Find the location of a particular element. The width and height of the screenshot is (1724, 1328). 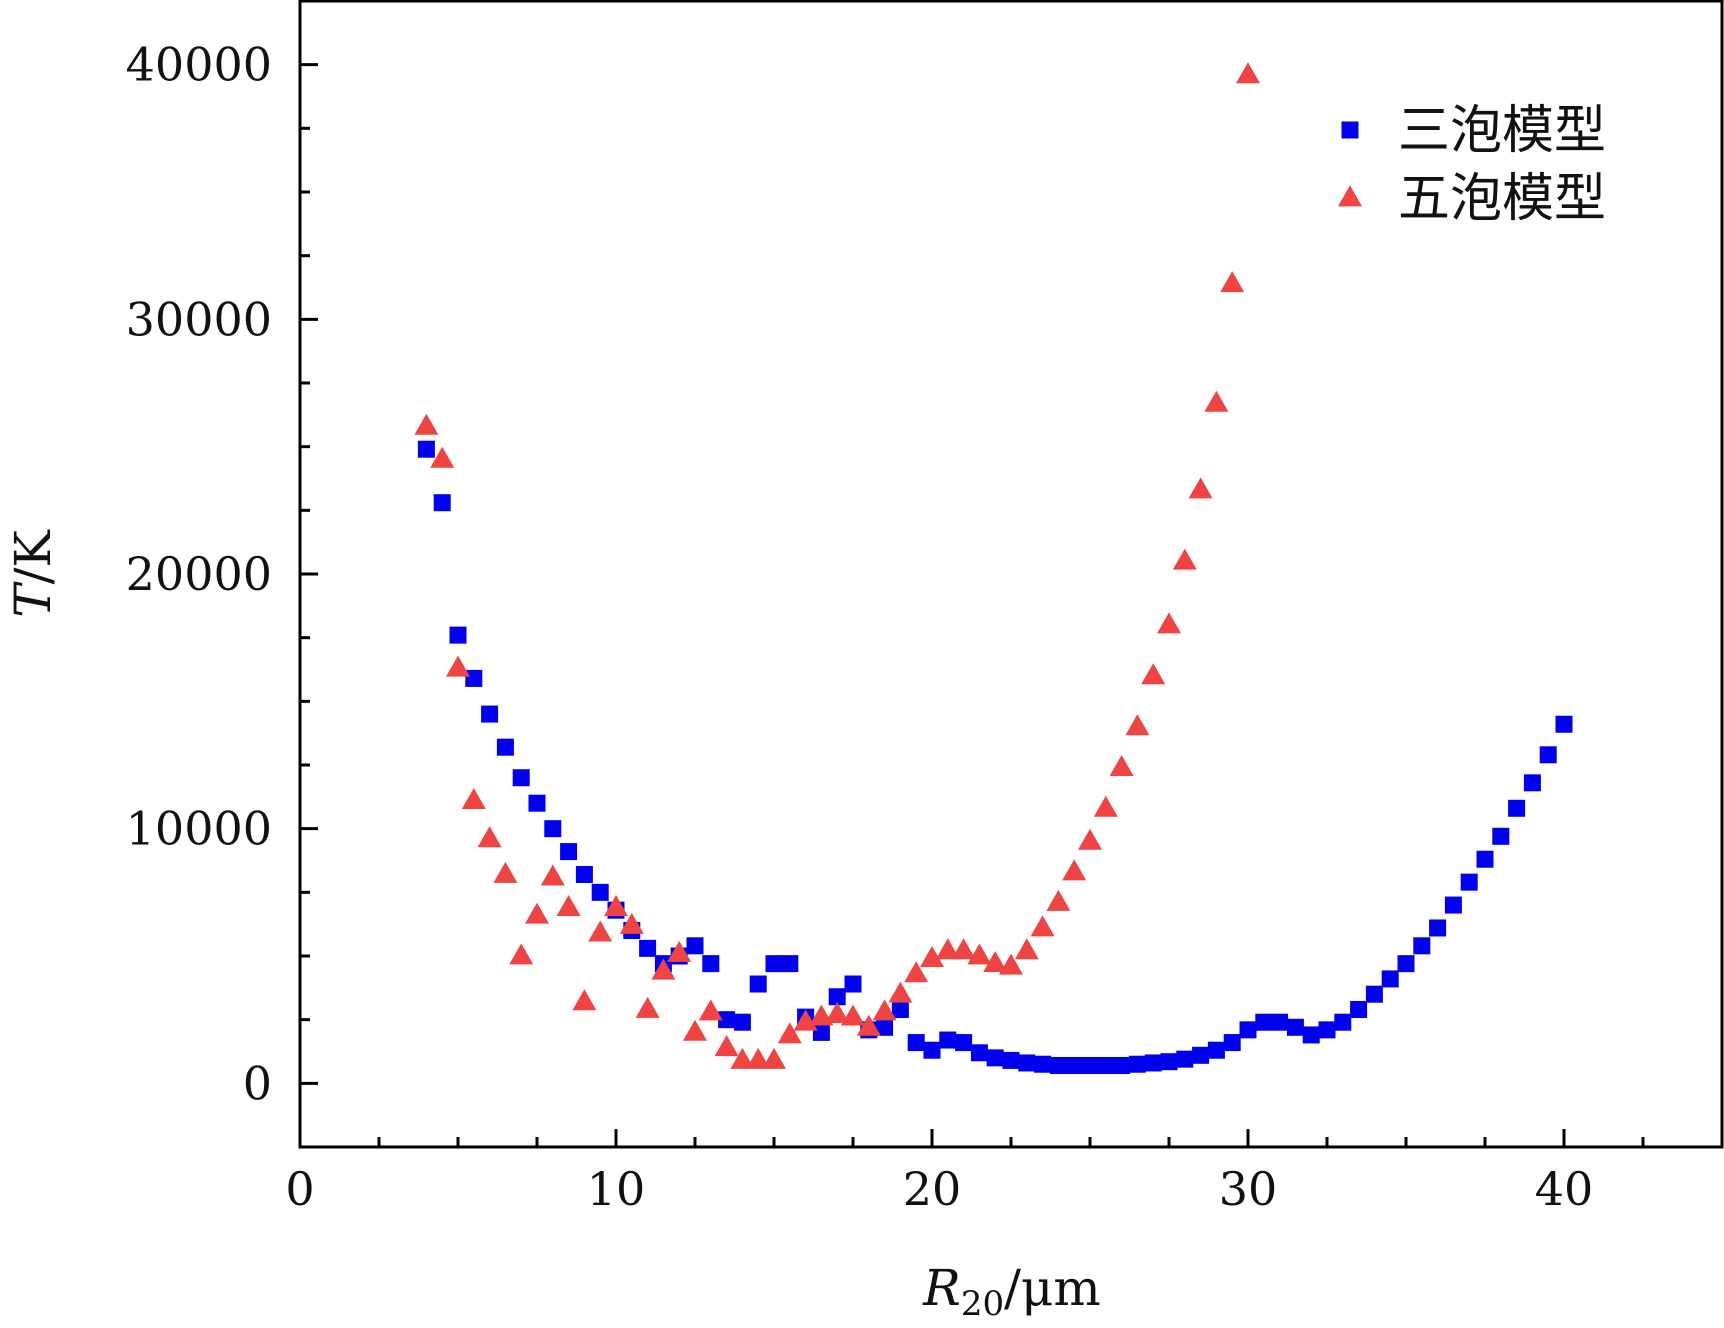

x-axis-title: R20/μm is located at coordinates (1011, 1291).